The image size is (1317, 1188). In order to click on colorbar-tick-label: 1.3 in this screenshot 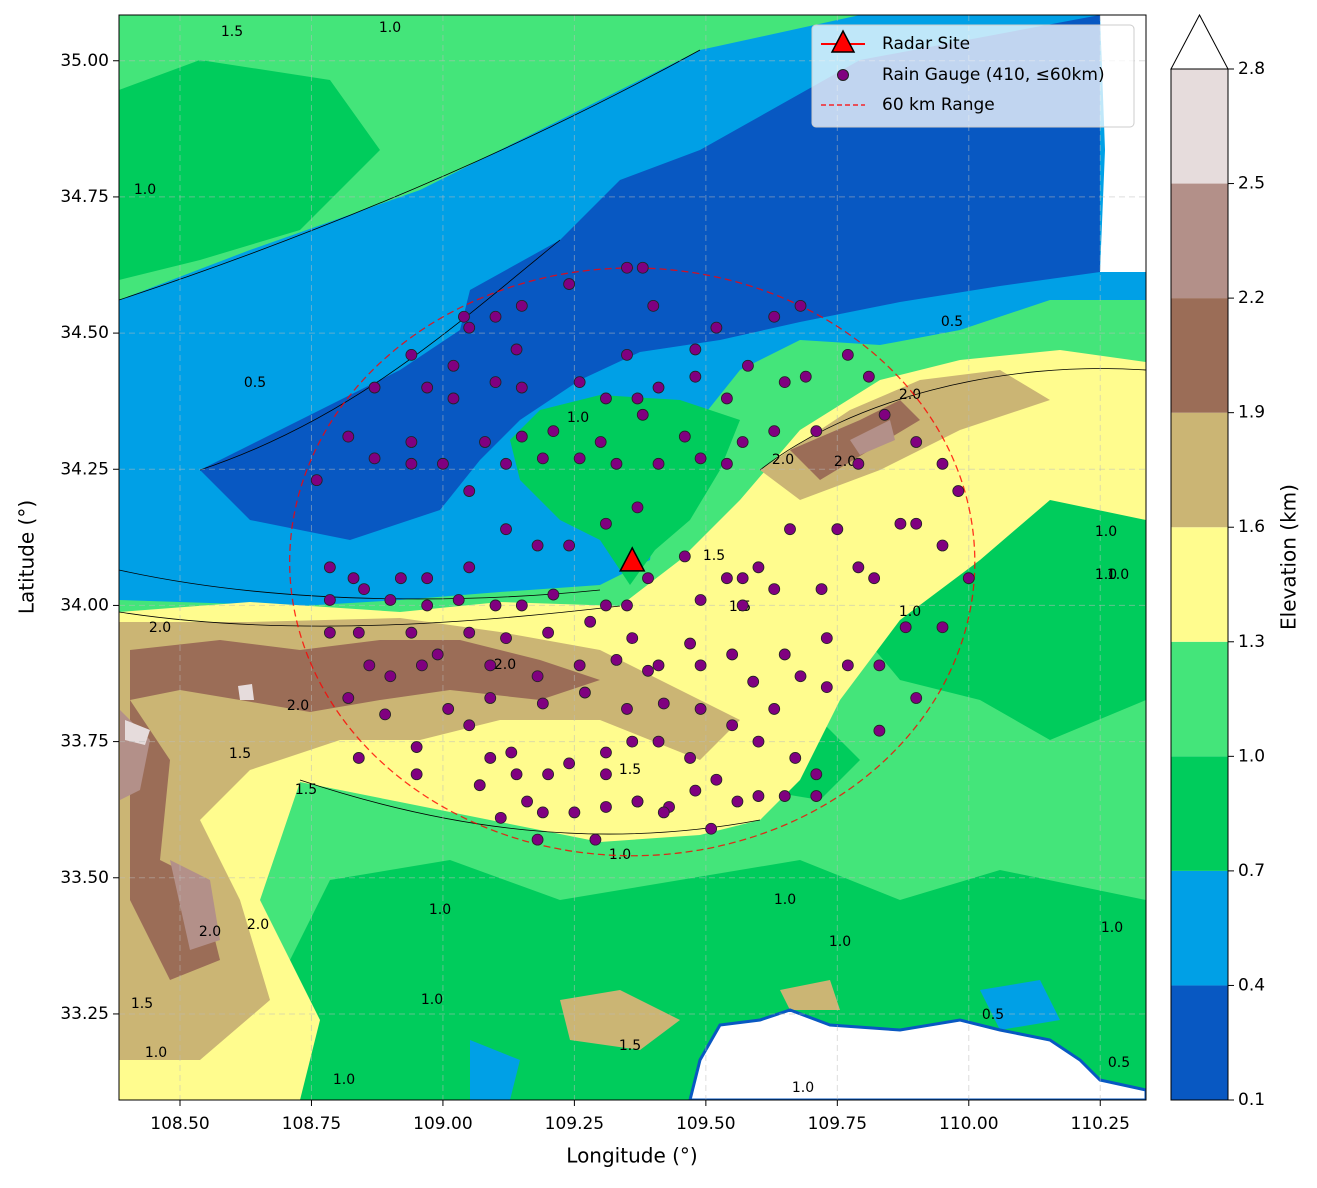, I will do `click(1251, 642)`.